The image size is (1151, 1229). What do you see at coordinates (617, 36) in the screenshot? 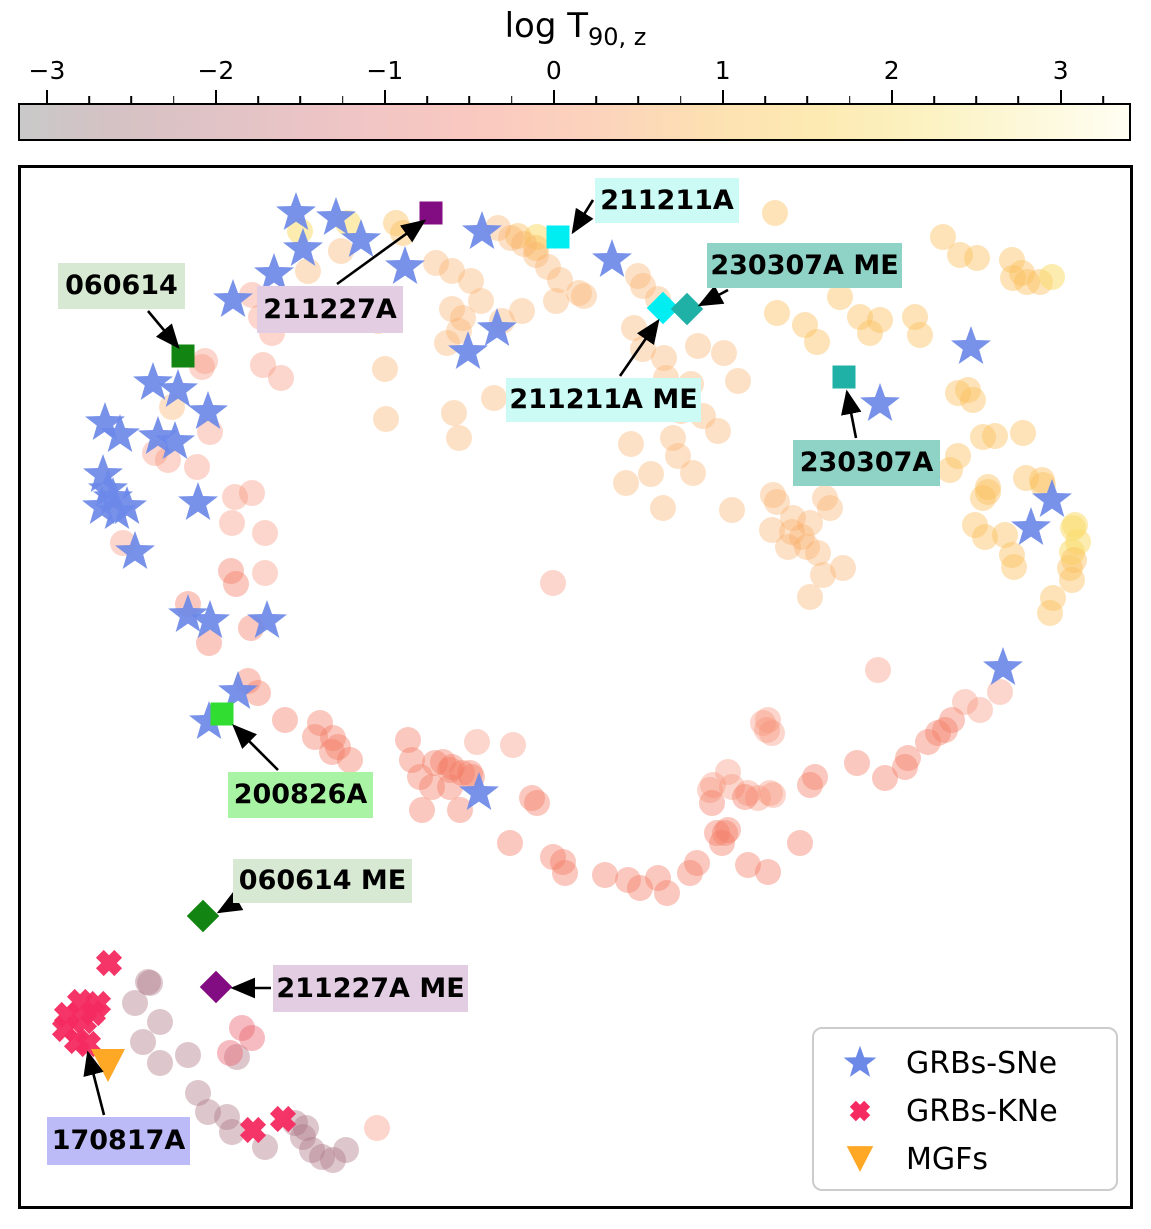
I see `colorbar-title-subscript: 90, z` at bounding box center [617, 36].